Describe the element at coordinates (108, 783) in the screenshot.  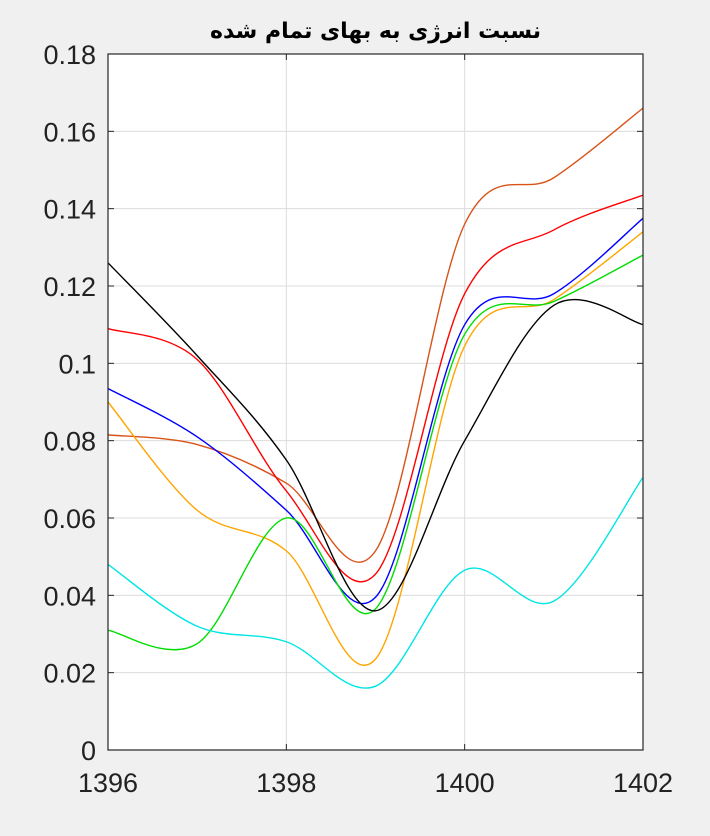
I see `x-tick-label: 1396` at that location.